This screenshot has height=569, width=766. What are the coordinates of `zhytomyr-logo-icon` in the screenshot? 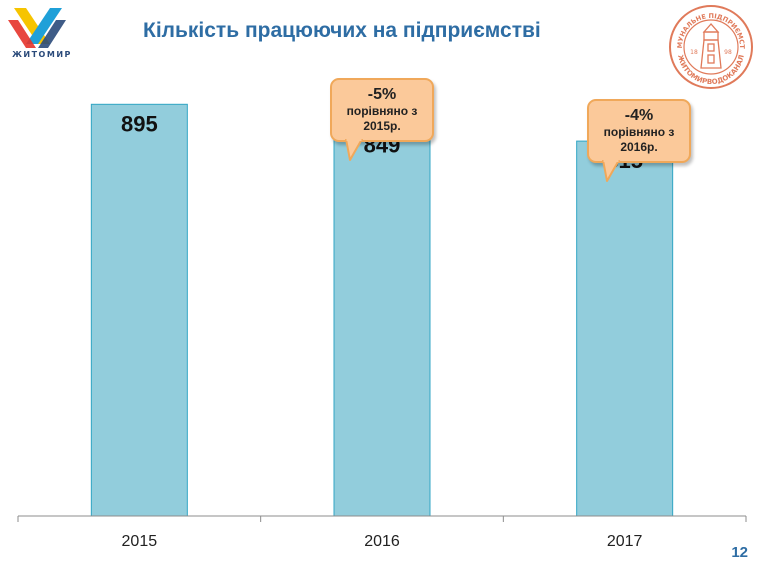 It's located at (37, 28).